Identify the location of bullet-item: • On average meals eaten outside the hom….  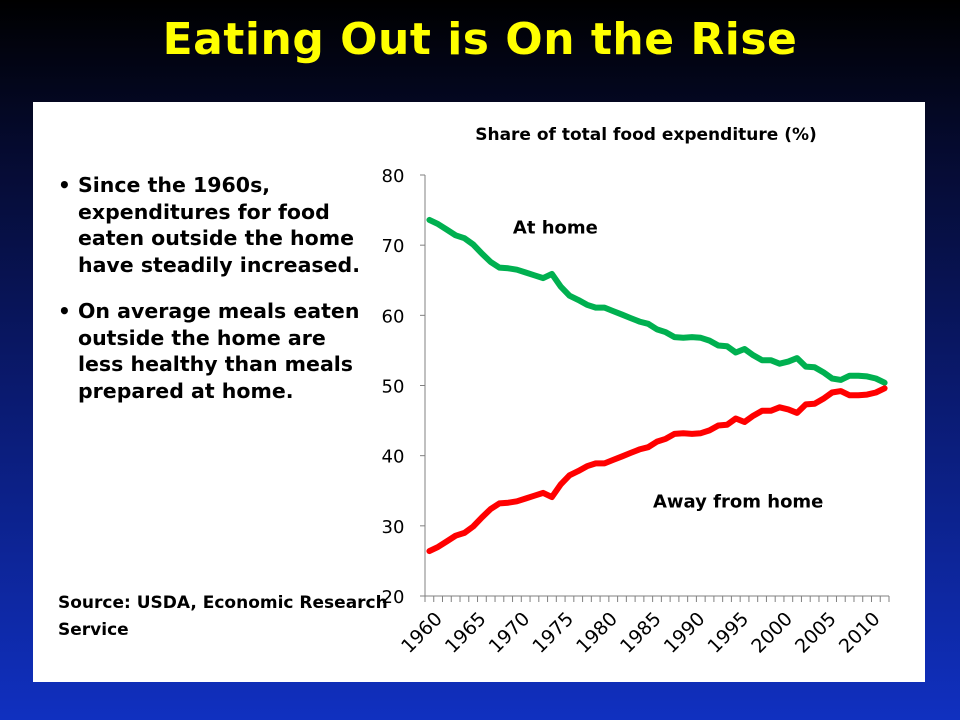
(212, 351).